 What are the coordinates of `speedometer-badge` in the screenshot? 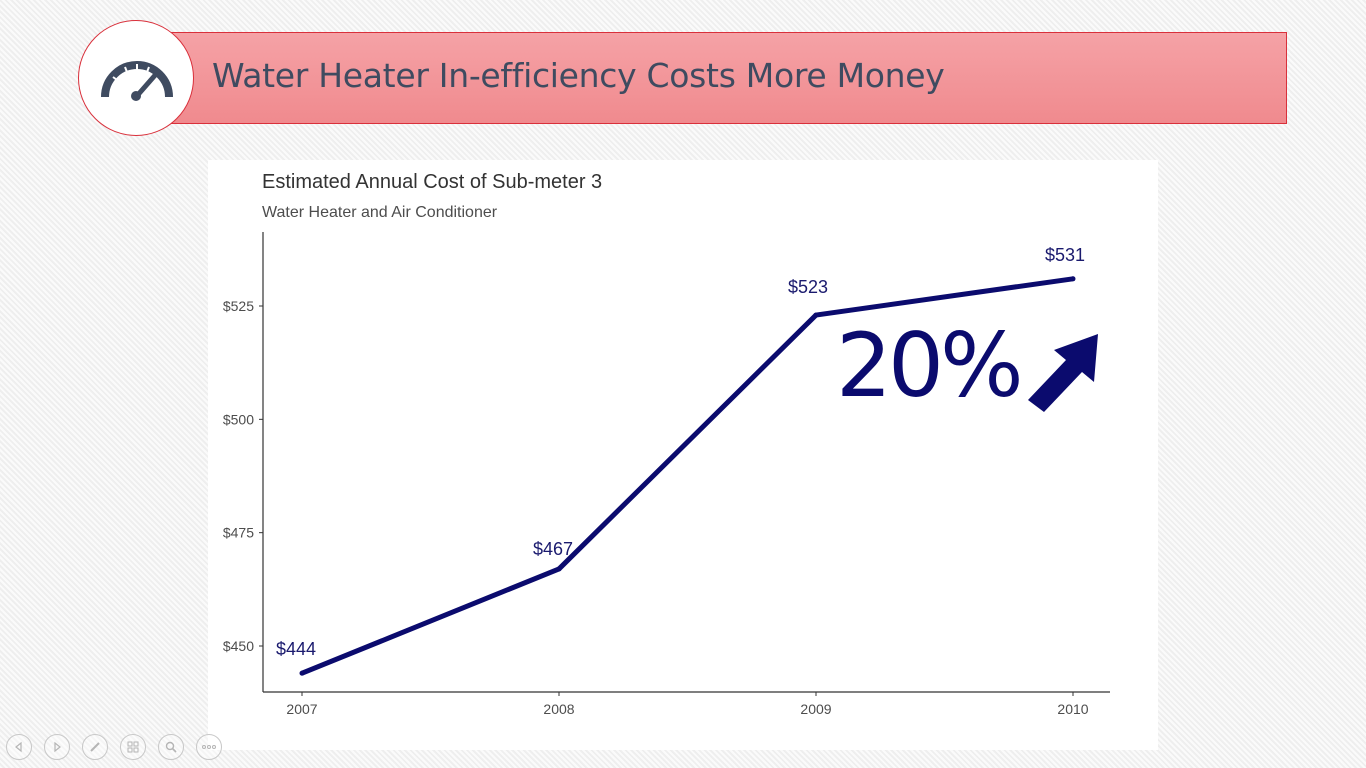 It's located at (136, 78).